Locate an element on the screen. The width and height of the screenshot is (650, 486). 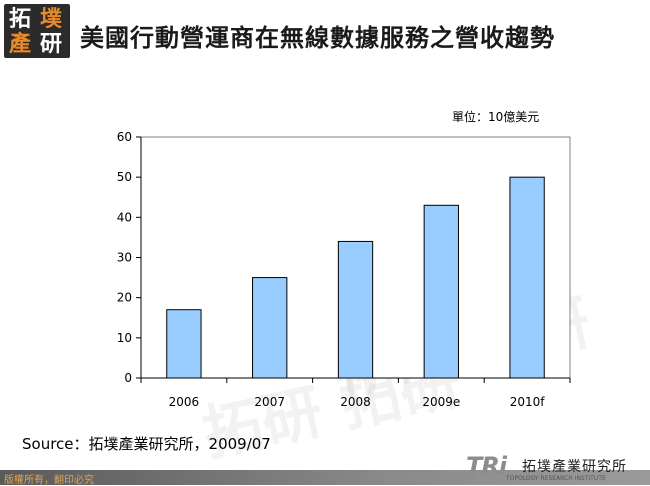
y-tick-label: 20 is located at coordinates (124, 298).